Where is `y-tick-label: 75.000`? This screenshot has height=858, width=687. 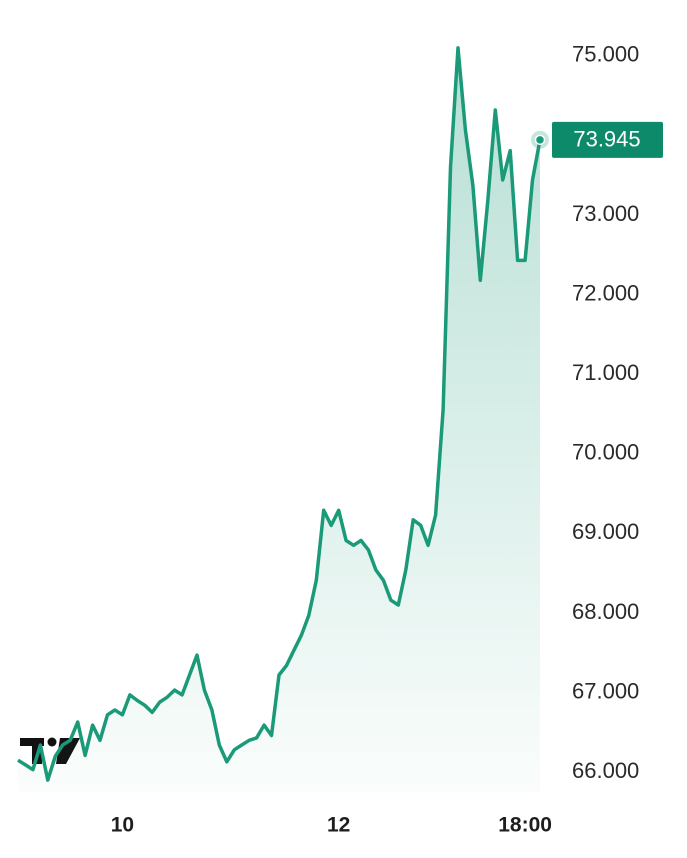 y-tick-label: 75.000 is located at coordinates (605, 54).